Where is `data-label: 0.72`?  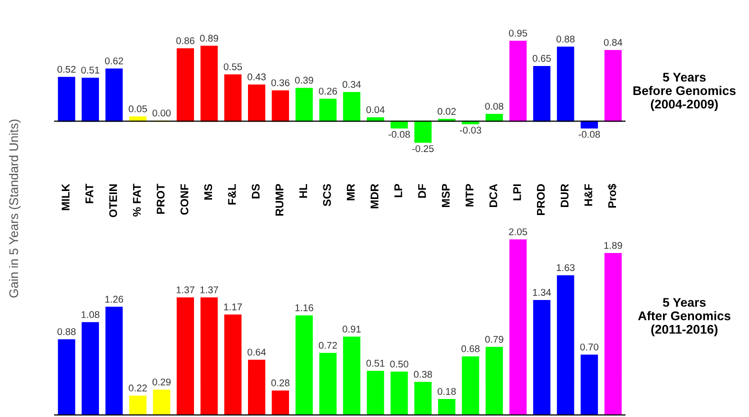
data-label: 0.72 is located at coordinates (327, 345).